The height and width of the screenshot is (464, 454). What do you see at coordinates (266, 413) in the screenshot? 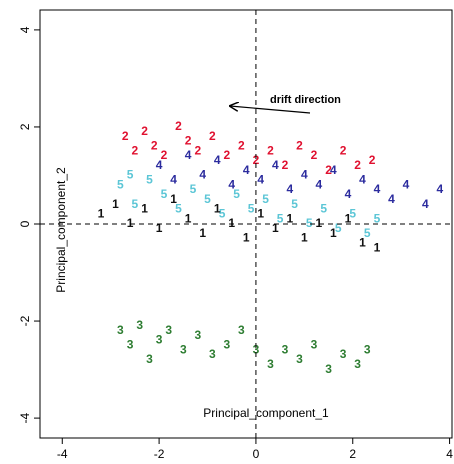
I see `x-axis-label: Principal_component_1` at bounding box center [266, 413].